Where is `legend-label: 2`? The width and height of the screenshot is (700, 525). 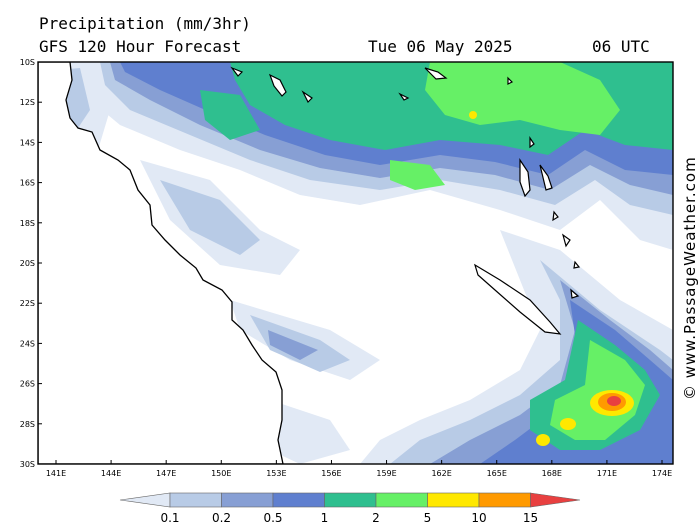
legend-label: 2 is located at coordinates (376, 518).